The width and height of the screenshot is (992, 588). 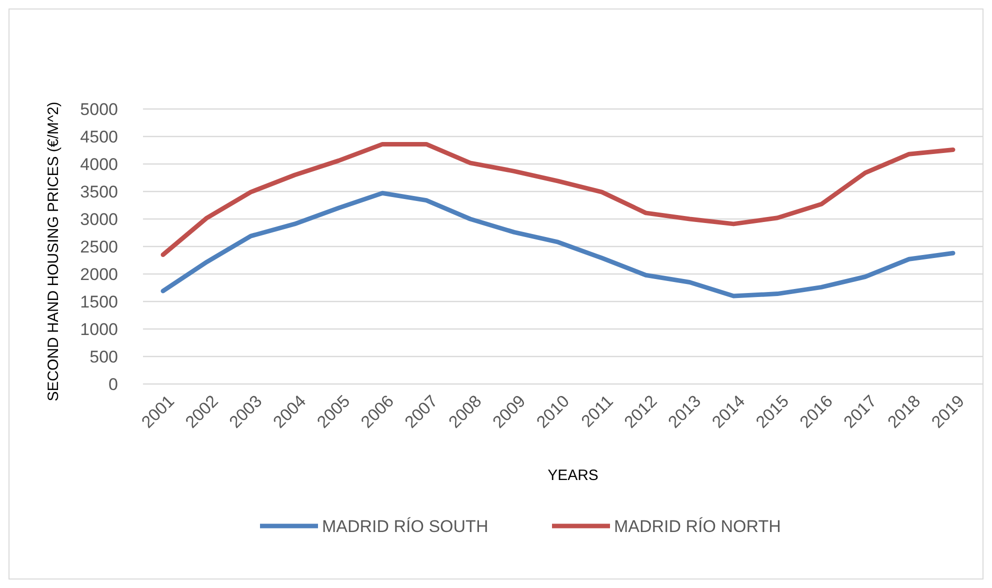 What do you see at coordinates (99, 164) in the screenshot?
I see `y-tick-label: 4000` at bounding box center [99, 164].